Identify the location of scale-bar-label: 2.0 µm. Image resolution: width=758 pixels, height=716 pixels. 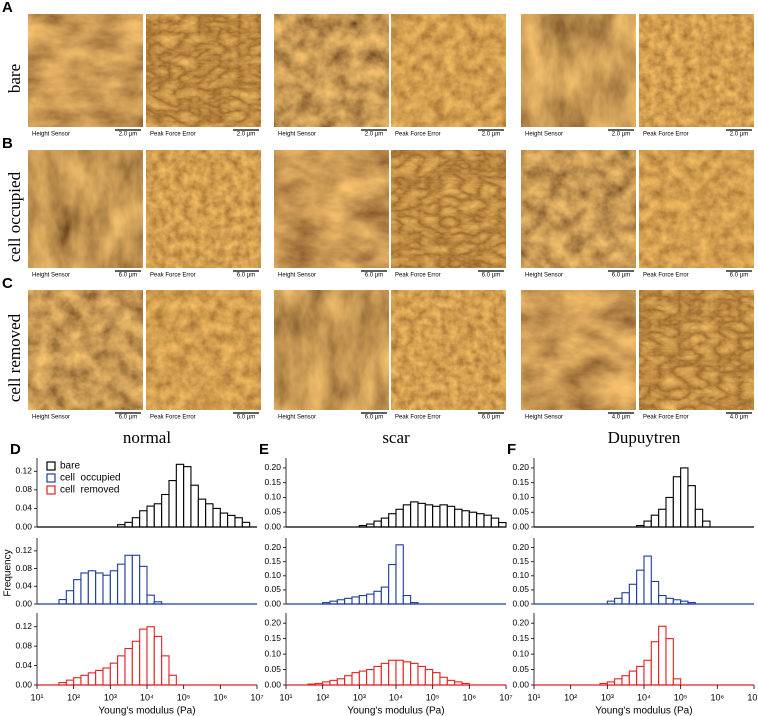
(374, 135).